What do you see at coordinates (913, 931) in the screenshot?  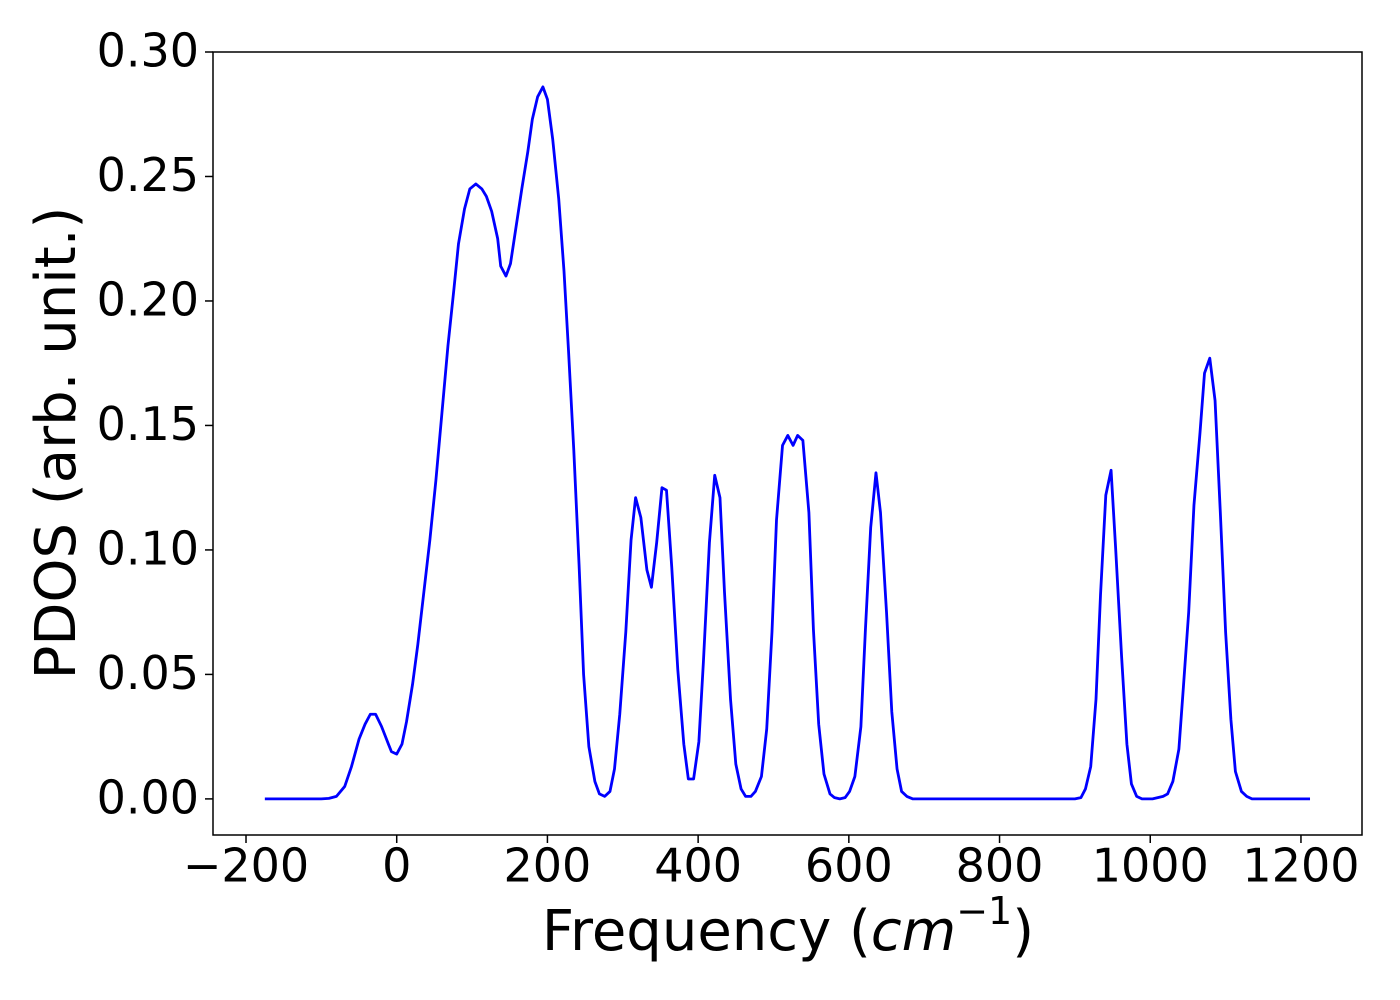 I see `x-label-part: cm` at bounding box center [913, 931].